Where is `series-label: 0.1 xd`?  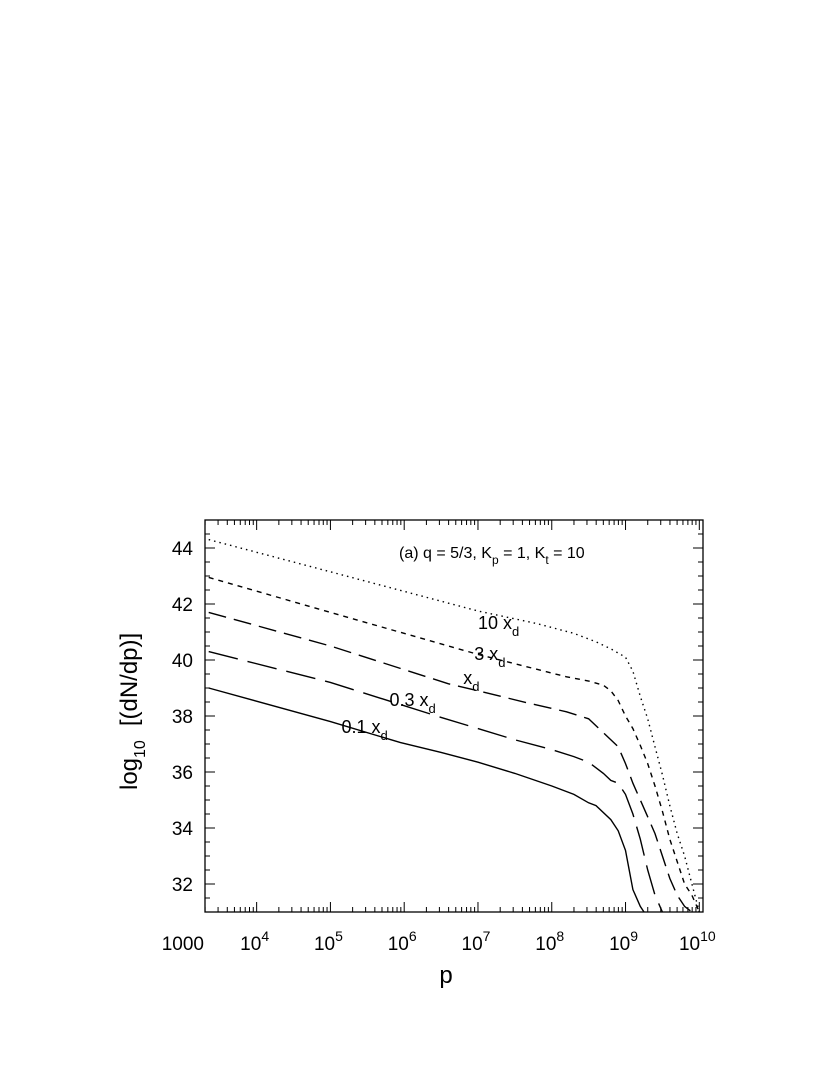 series-label: 0.1 xd is located at coordinates (364, 730).